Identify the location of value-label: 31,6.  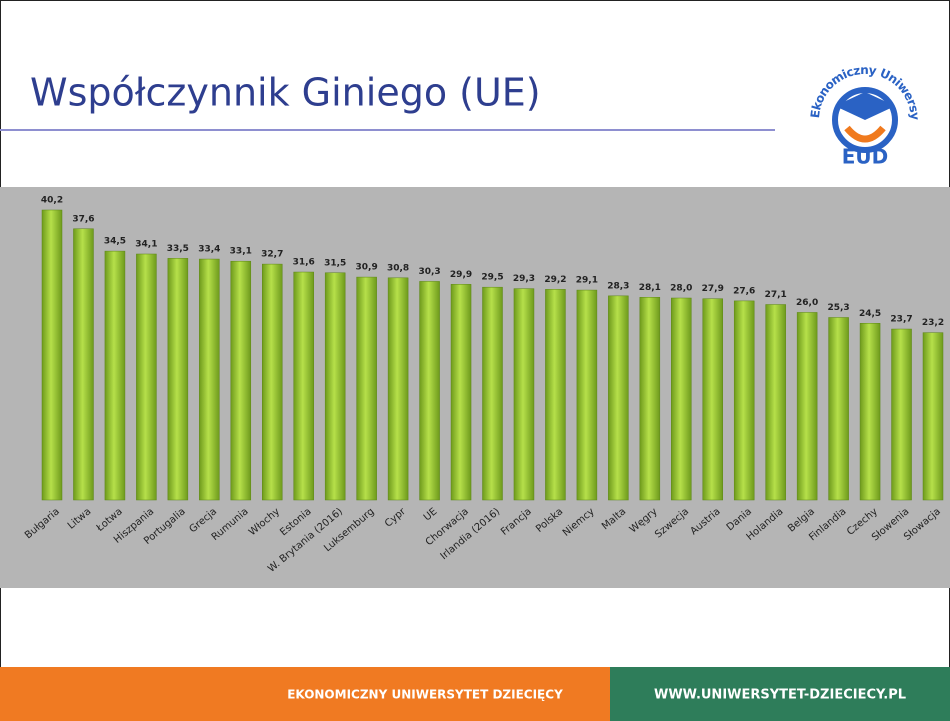
(304, 263).